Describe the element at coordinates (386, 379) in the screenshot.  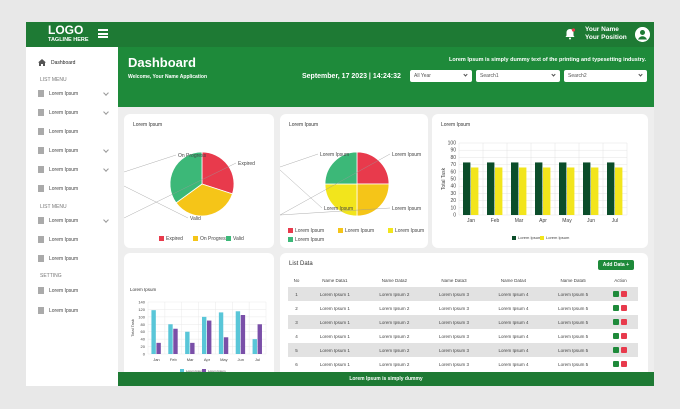
I see `footer: Lorem Ipsum is simply dummy` at that location.